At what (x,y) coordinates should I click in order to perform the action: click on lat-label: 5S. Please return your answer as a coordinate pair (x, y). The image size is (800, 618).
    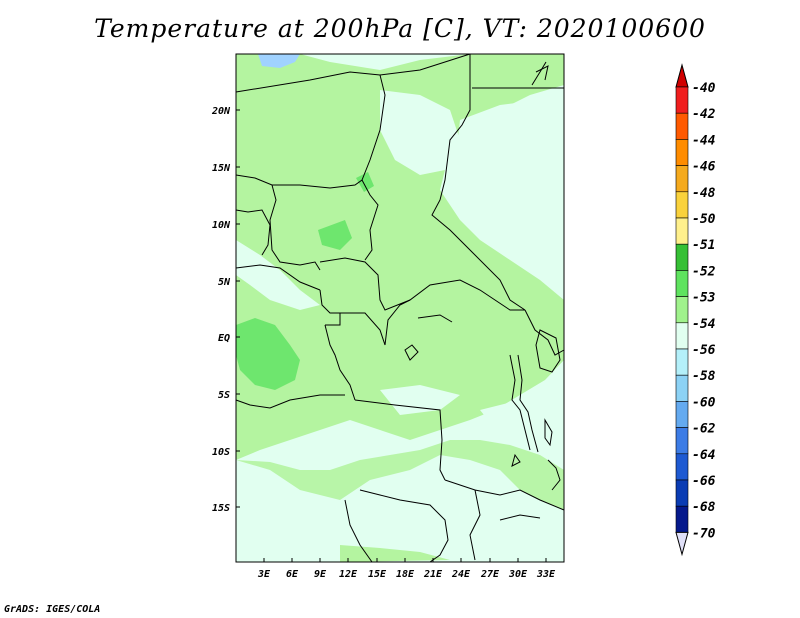
    Looking at the image, I should click on (224, 395).